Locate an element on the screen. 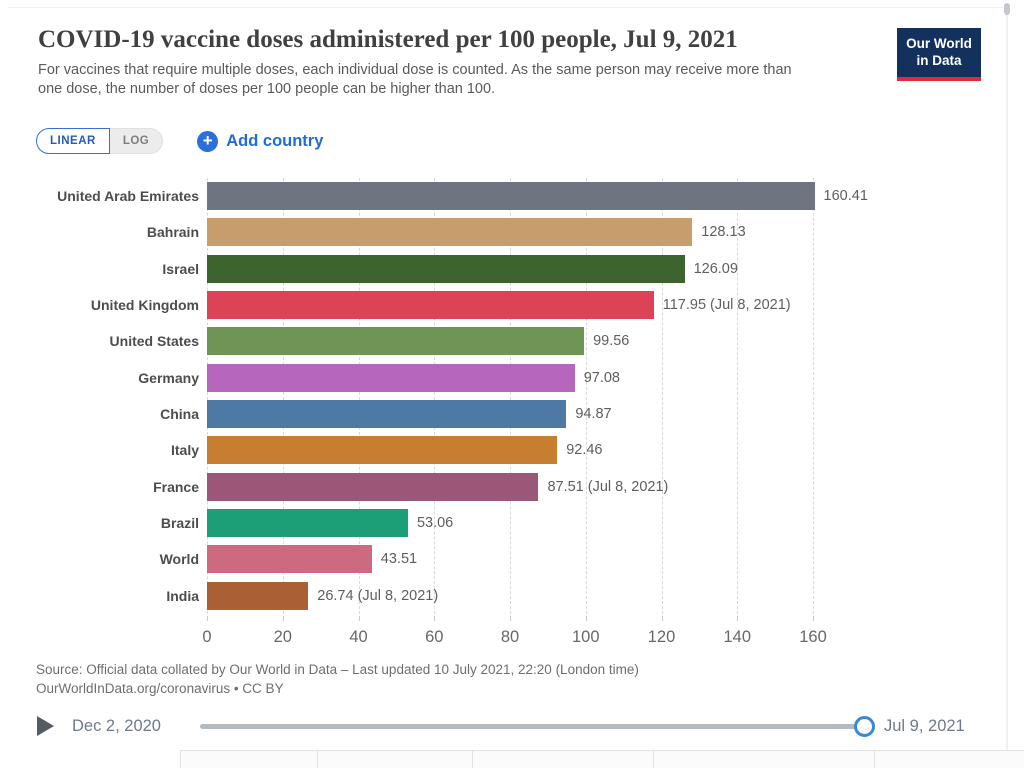  bar-row: Germany 97.08 is located at coordinates (512, 378).